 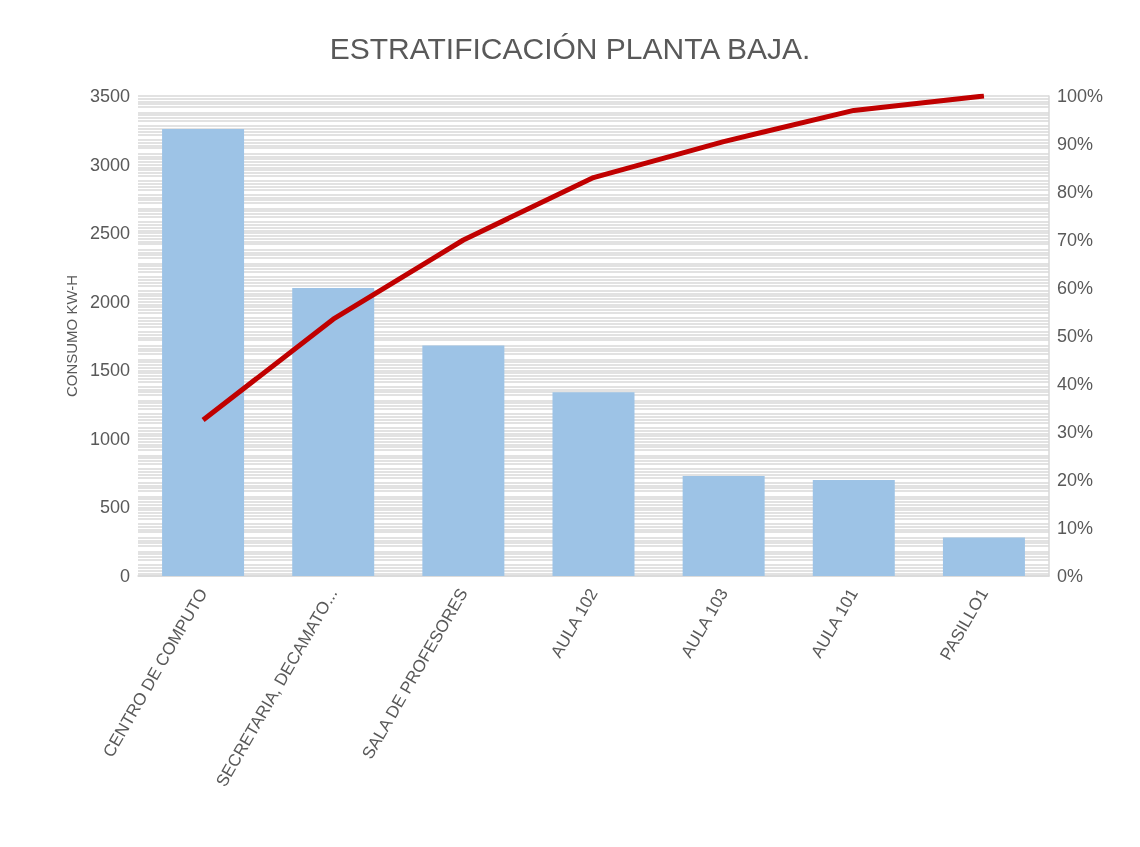 I want to click on y-tick-label: 2500, so click(x=109, y=233).